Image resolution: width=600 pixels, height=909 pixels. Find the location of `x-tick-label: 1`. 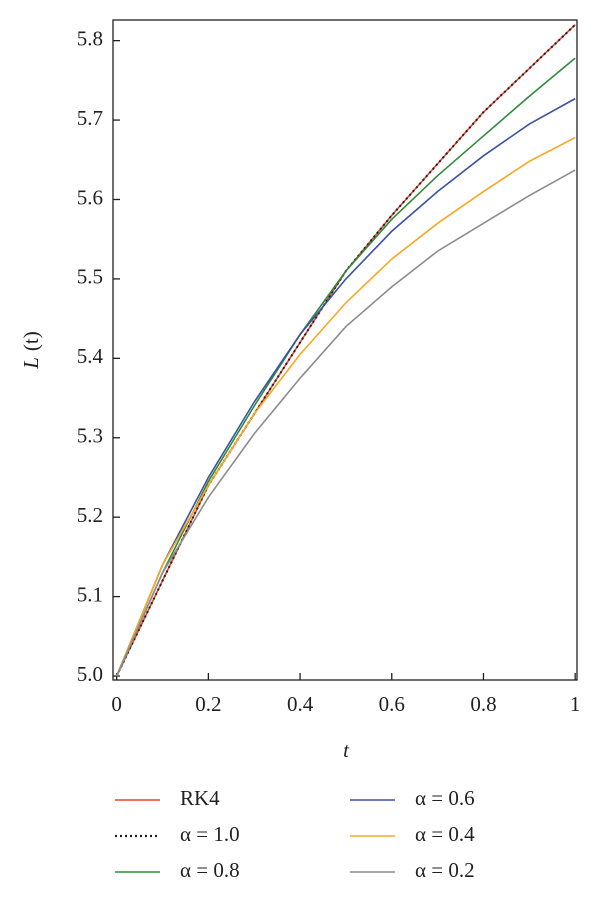

x-tick-label: 1 is located at coordinates (575, 704).